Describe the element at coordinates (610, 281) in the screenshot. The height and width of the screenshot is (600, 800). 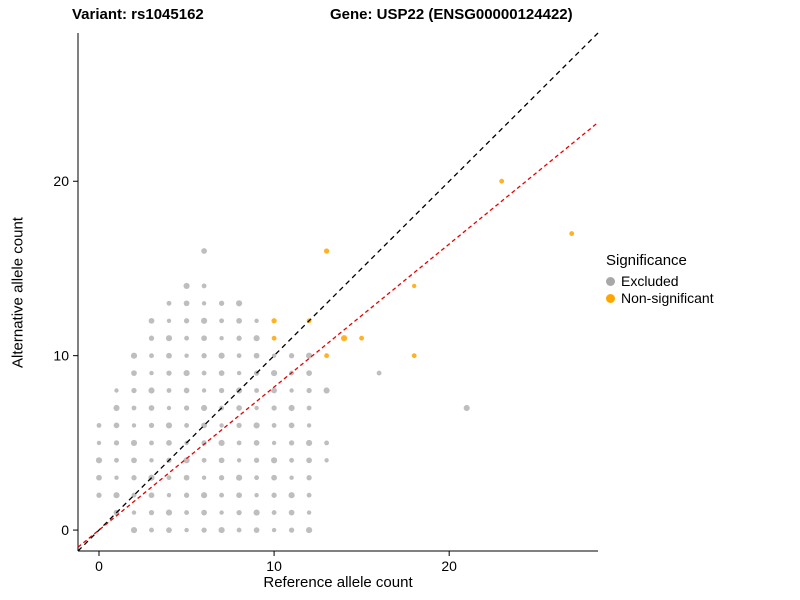
I see `excluded-dot-icon` at that location.